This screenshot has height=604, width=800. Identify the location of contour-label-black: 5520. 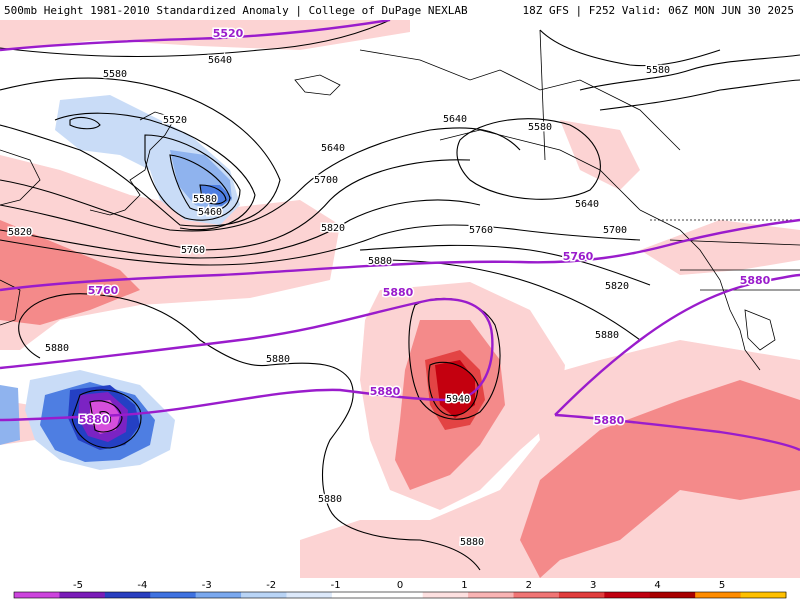
(175, 120).